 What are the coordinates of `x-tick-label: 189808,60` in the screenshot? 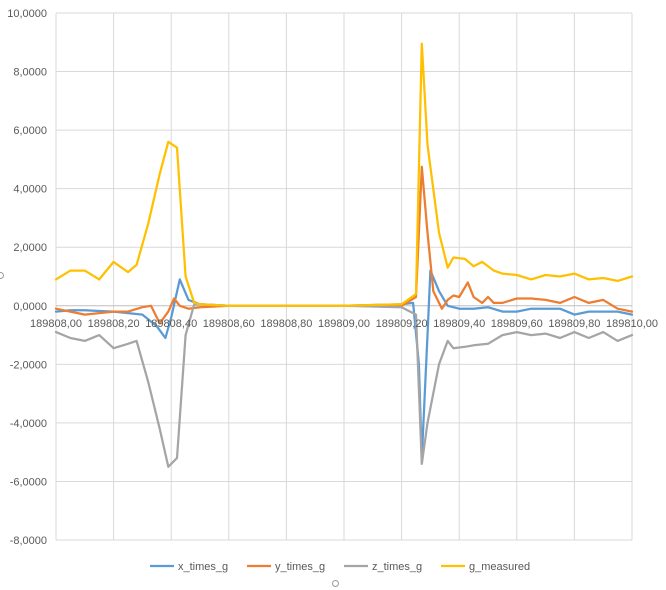 It's located at (229, 324).